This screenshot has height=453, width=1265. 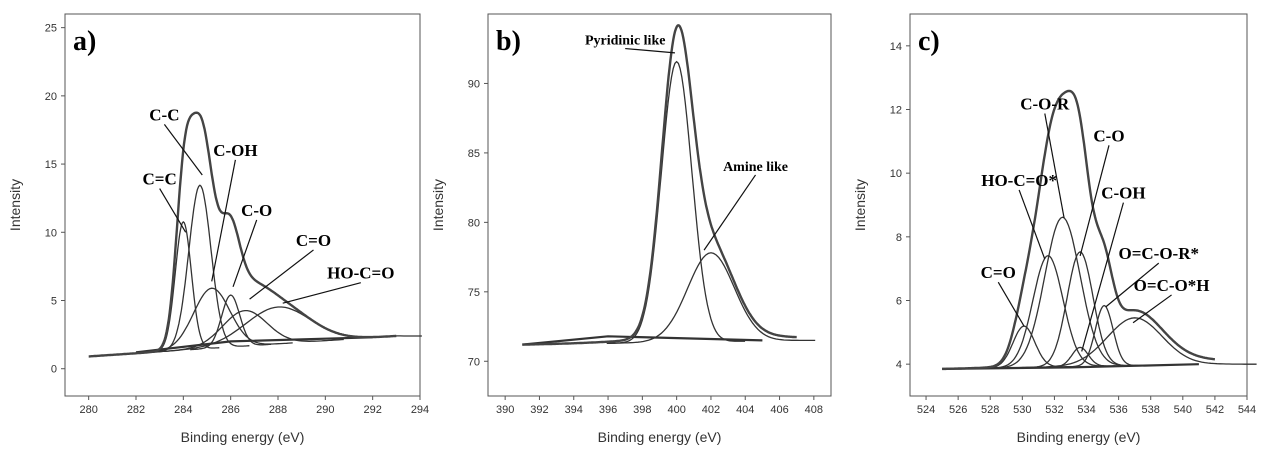 What do you see at coordinates (505, 410) in the screenshot?
I see `x-tick-label: 390` at bounding box center [505, 410].